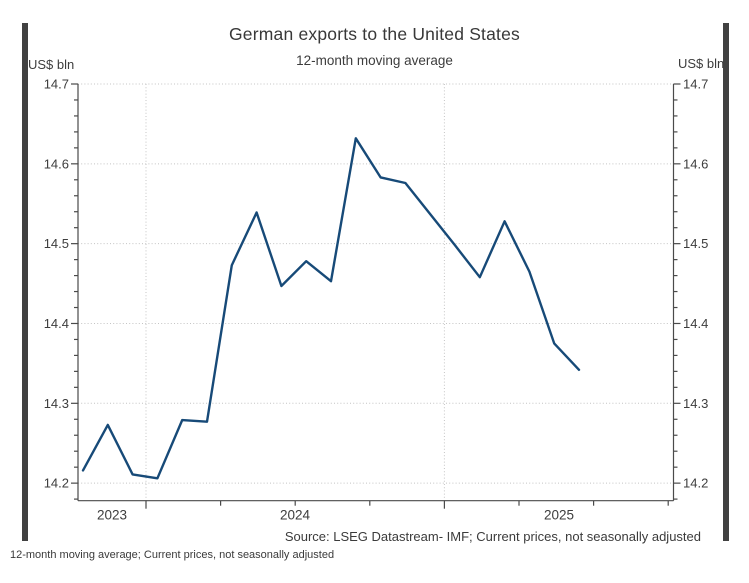 The width and height of the screenshot is (749, 583). Describe the element at coordinates (51, 64) in the screenshot. I see `y-axis-unit-left: US$ bln` at that location.